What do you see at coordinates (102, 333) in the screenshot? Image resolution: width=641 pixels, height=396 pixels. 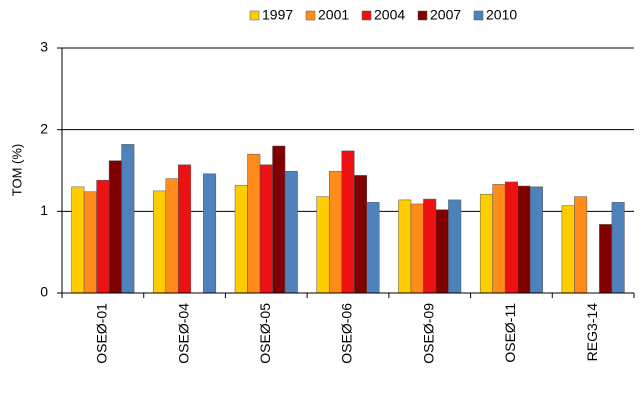 I see `x-tick-label: OSEØ-01` at bounding box center [102, 333].